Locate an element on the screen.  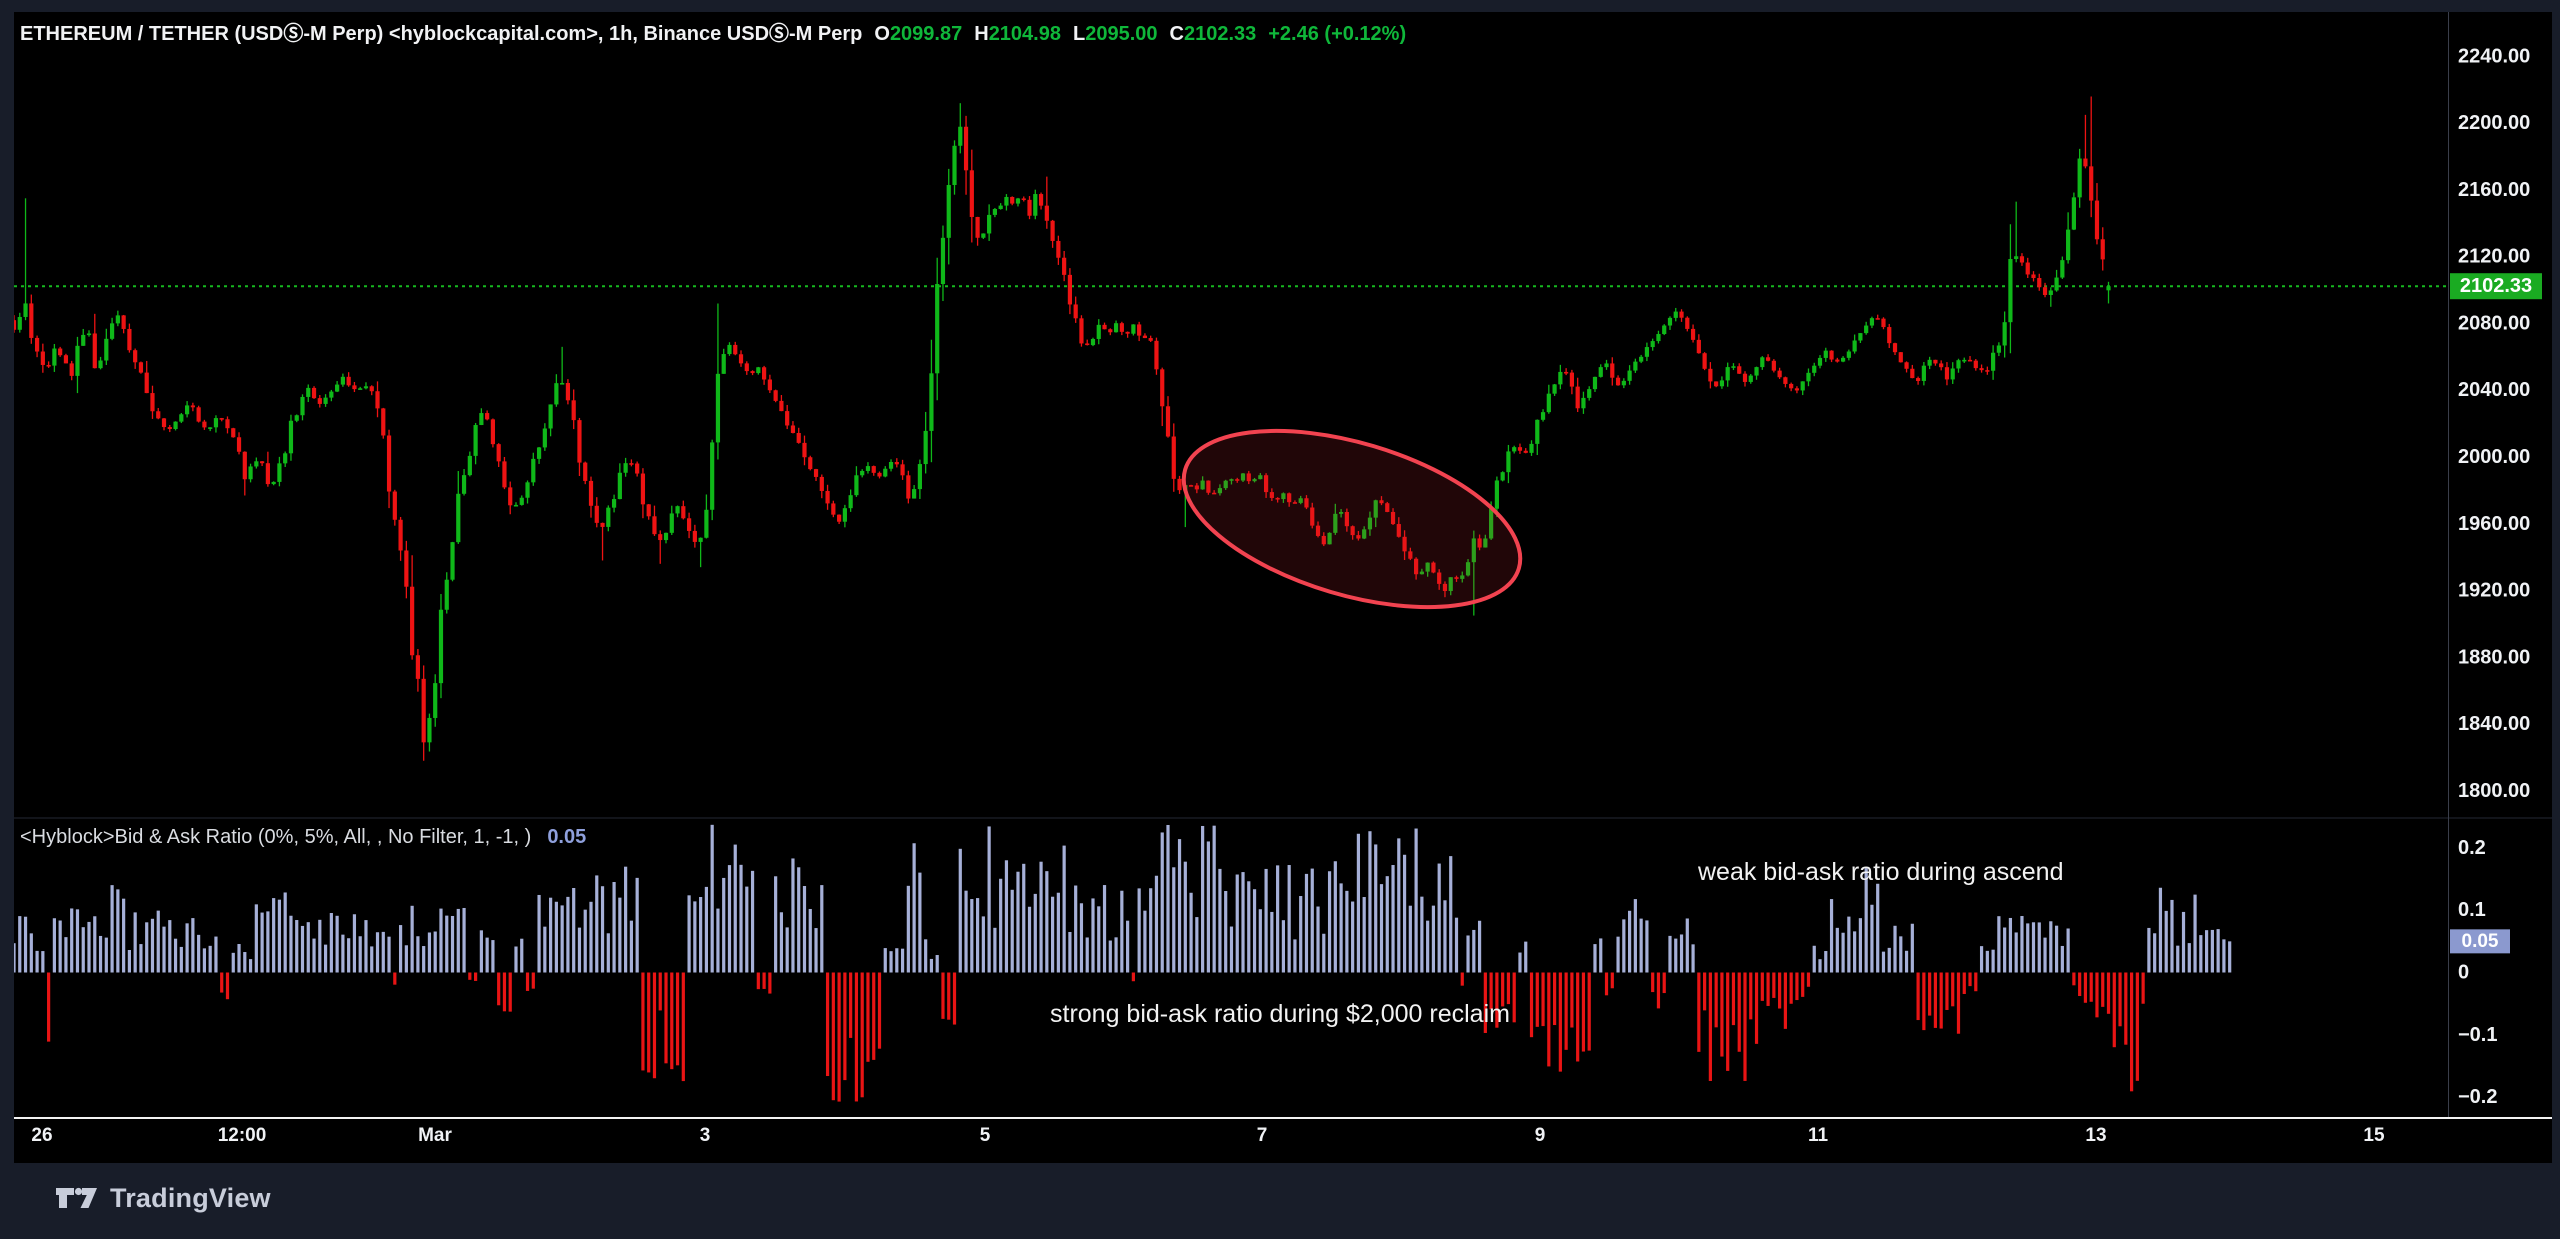
low-value: 2095.00 is located at coordinates (1121, 34).